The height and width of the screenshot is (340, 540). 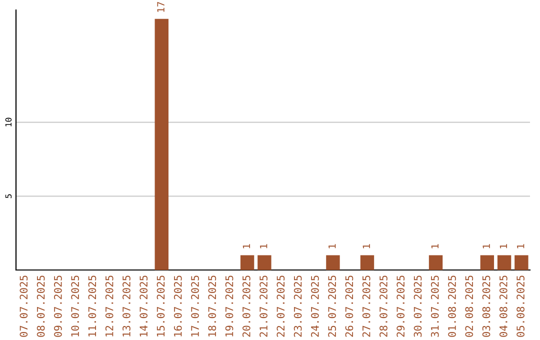 I want to click on x-tick-label: 30.07.2025, so click(x=418, y=306).